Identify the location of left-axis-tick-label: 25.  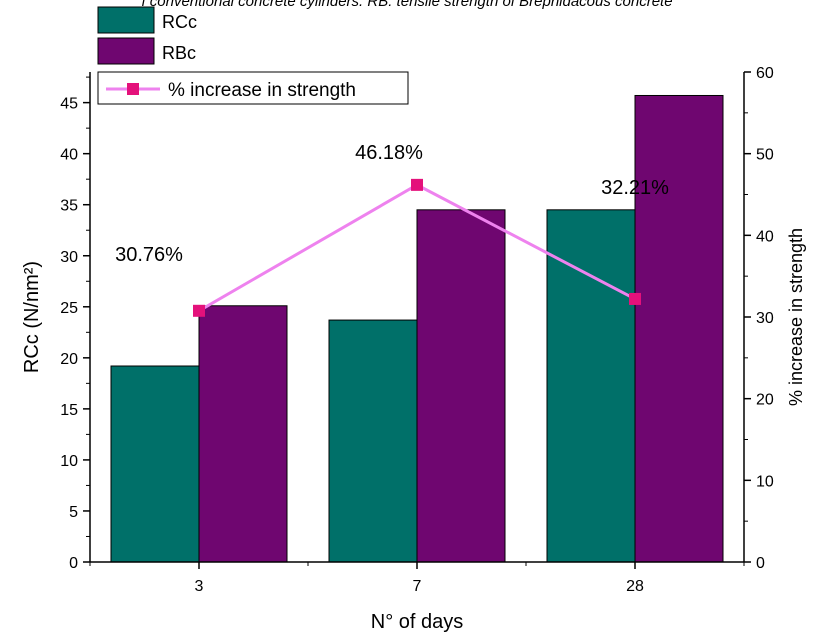
(69, 308).